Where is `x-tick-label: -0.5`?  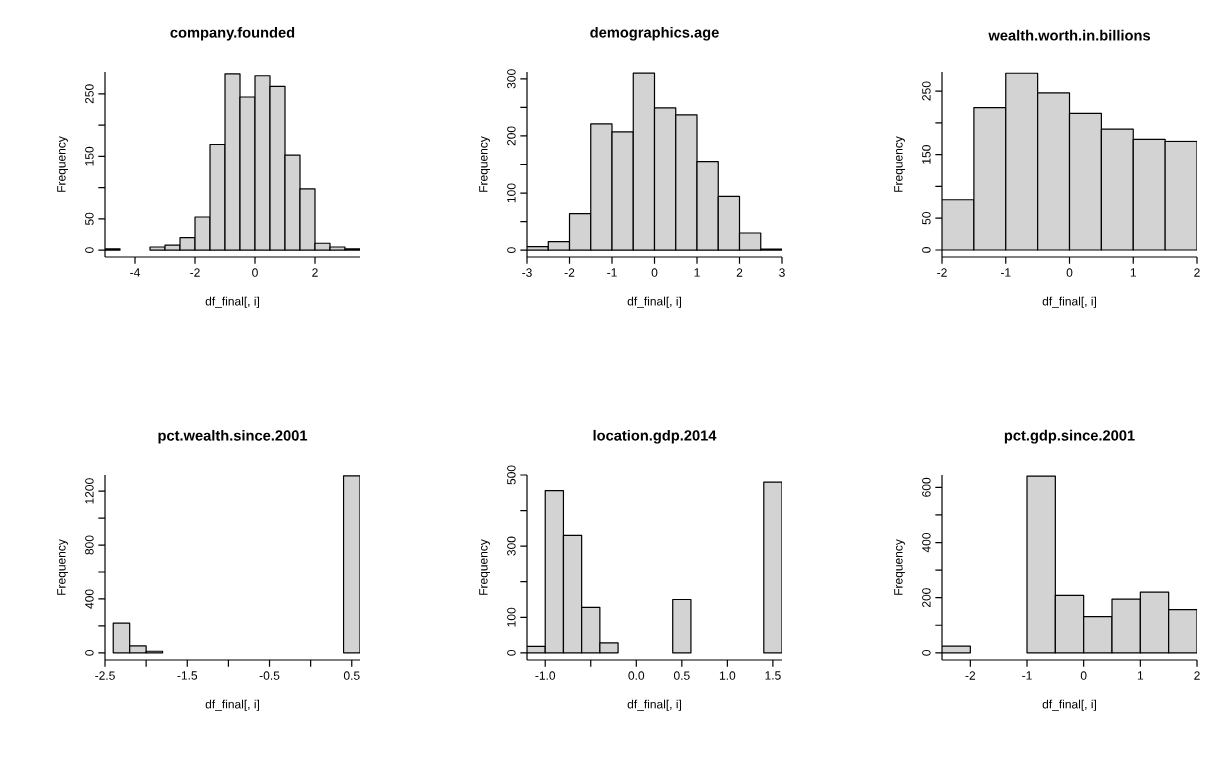
x-tick-label: -0.5 is located at coordinates (269, 675).